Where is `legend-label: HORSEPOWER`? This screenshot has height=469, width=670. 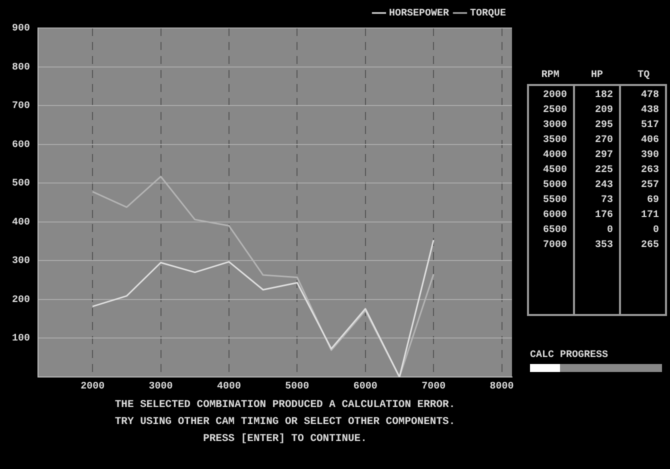 legend-label: HORSEPOWER is located at coordinates (418, 14).